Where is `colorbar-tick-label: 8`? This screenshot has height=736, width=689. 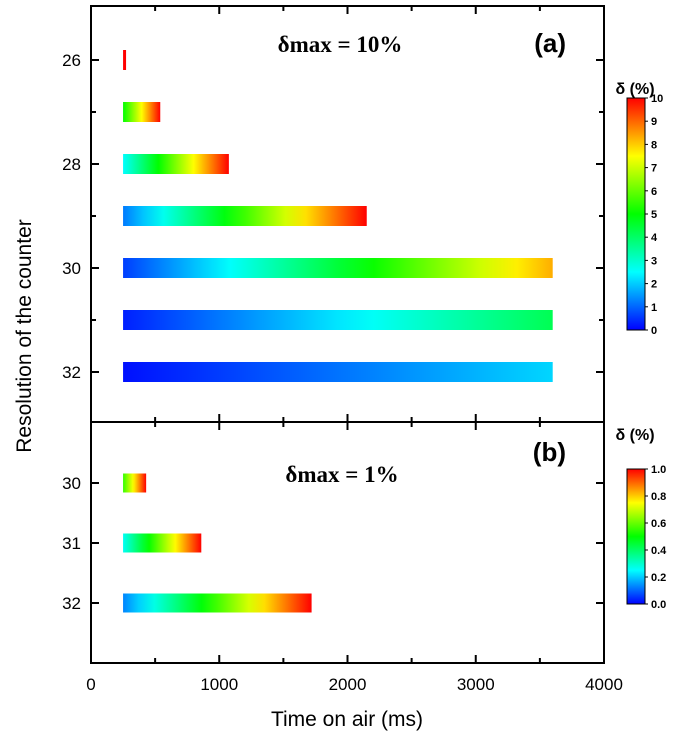
colorbar-tick-label: 8 is located at coordinates (654, 145).